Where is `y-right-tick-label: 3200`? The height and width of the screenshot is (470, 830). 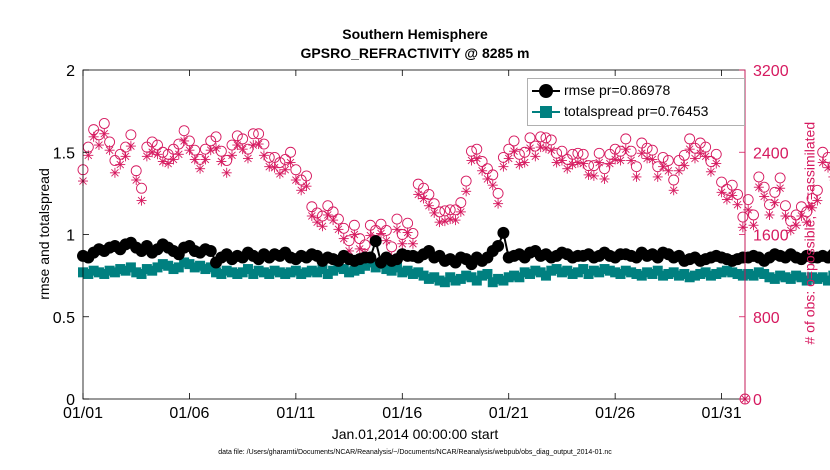
y-right-tick-label: 3200 is located at coordinates (771, 71).